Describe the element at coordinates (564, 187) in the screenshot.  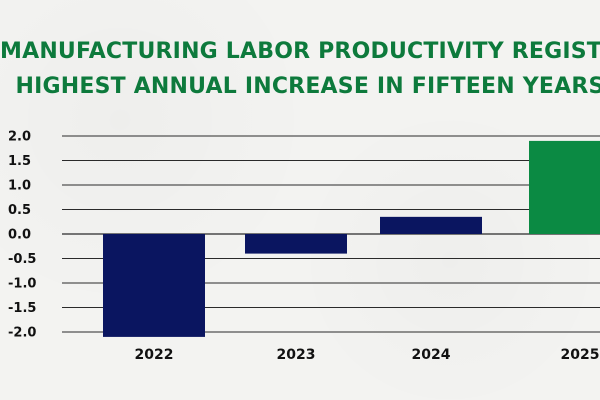
I see `bar-2025` at that location.